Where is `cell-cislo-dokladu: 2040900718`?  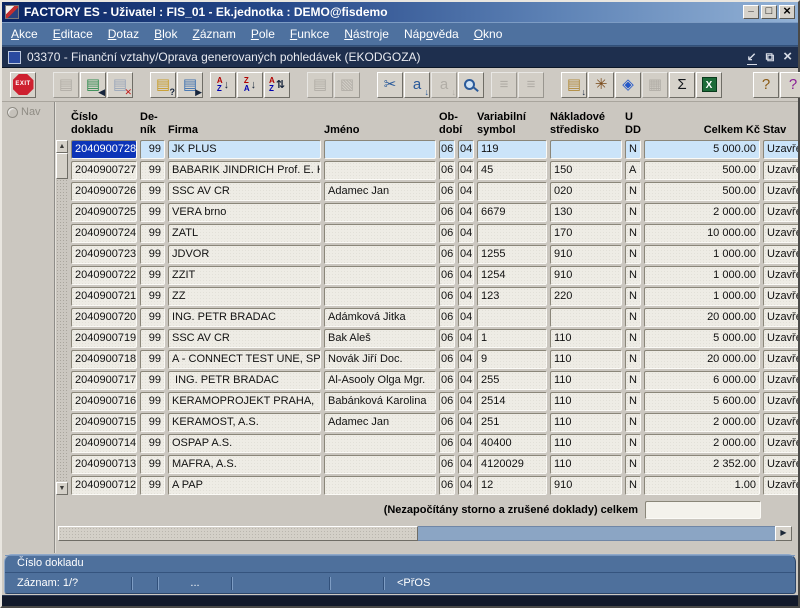 cell-cislo-dokladu: 2040900718 is located at coordinates (104, 359).